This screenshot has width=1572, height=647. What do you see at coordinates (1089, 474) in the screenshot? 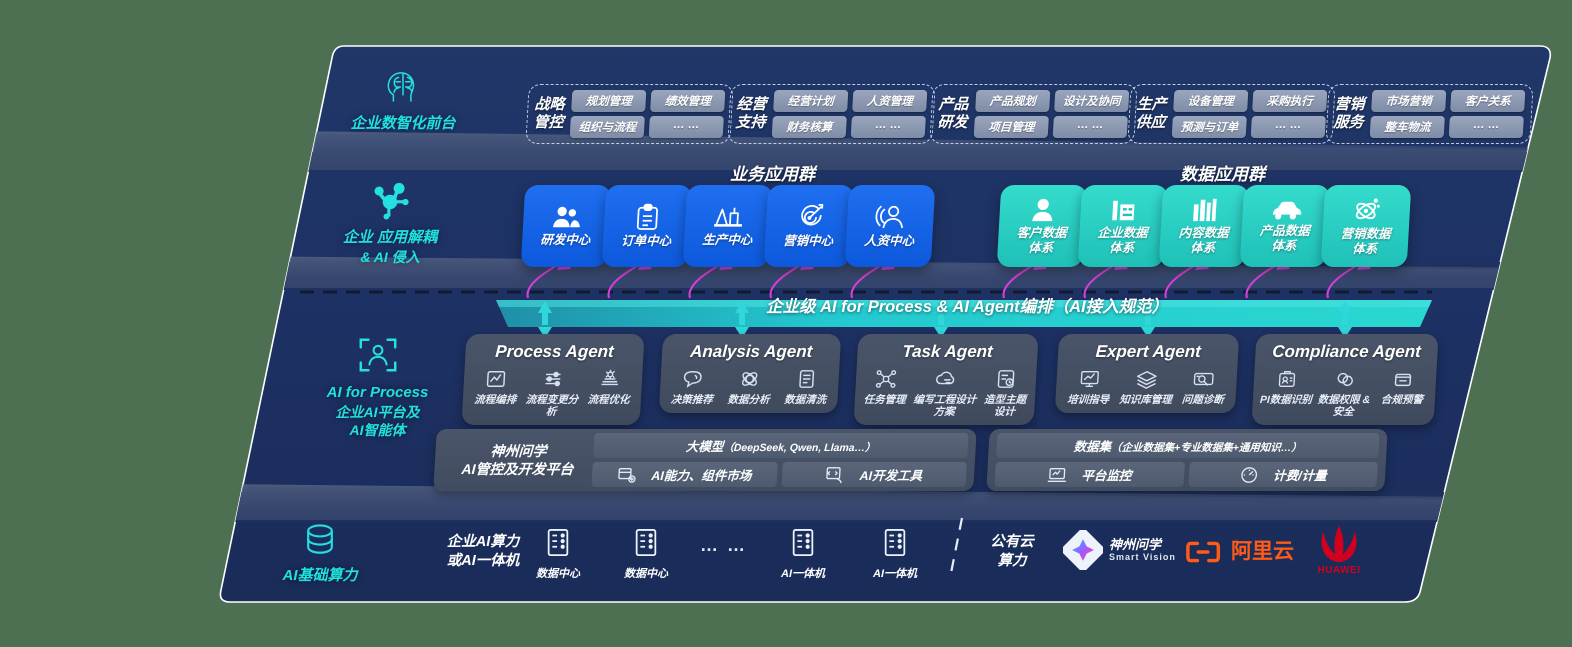
I see `platform-cell-monitor: 平台监控` at bounding box center [1089, 474].